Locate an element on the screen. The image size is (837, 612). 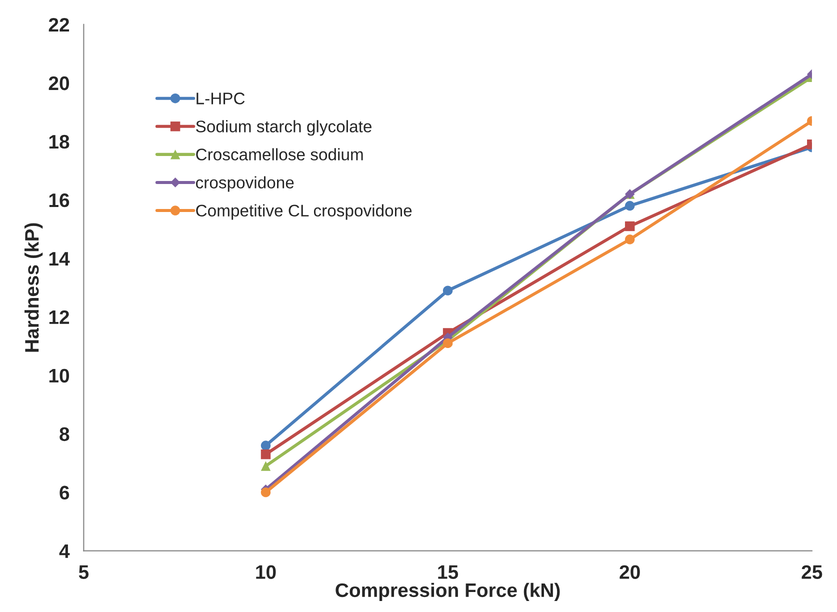
y-tick-label: 4 is located at coordinates (64, 551).